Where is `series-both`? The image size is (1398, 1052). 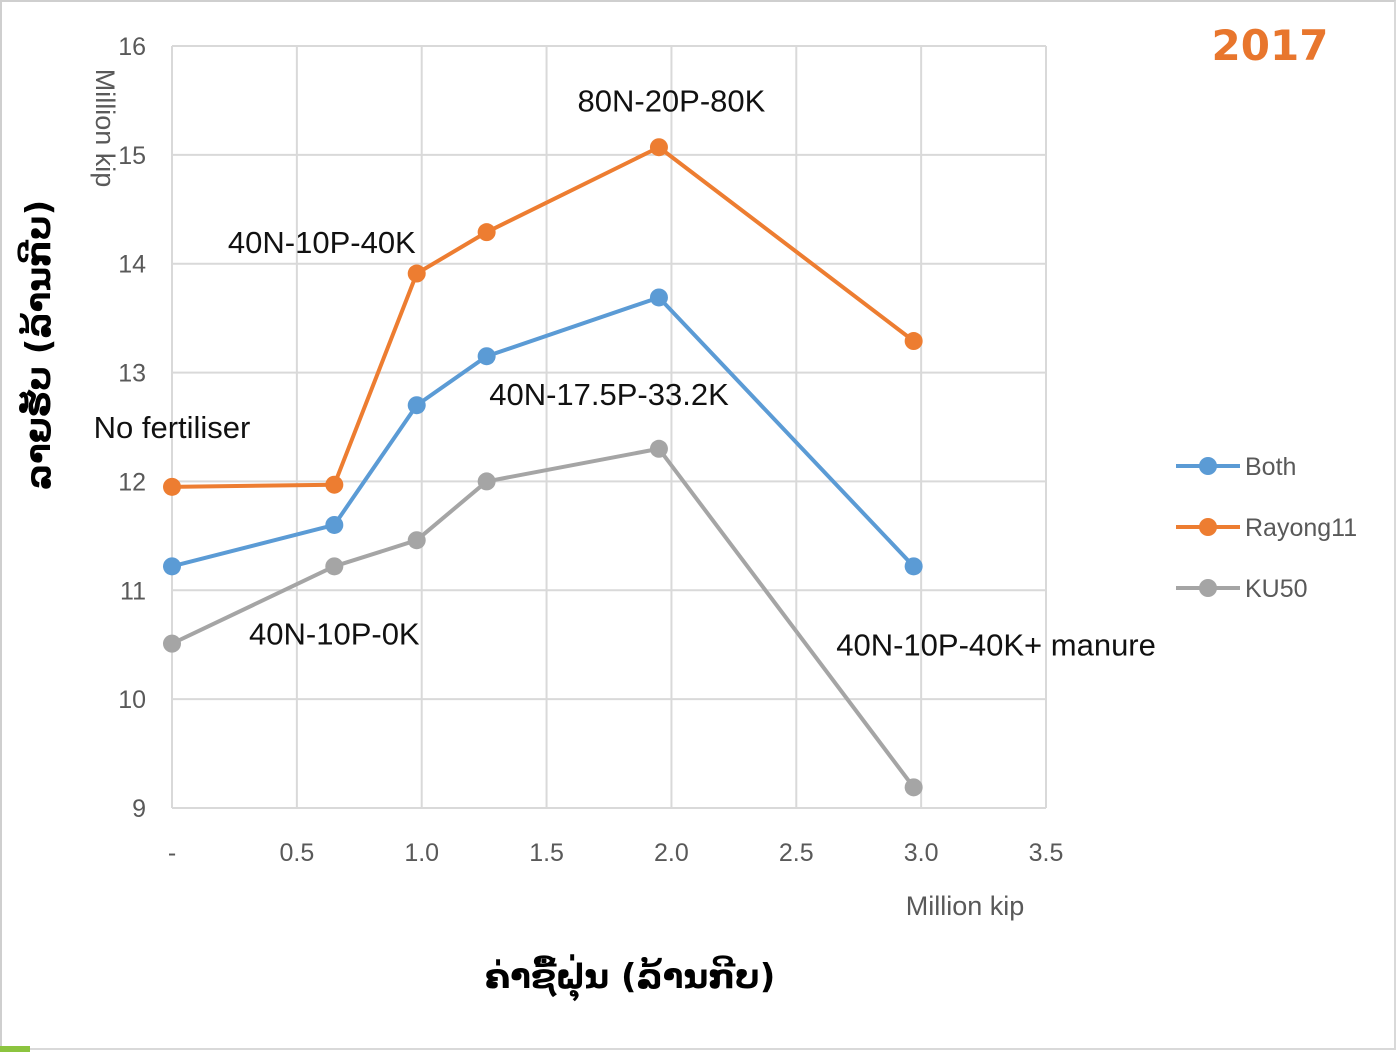 series-both is located at coordinates (543, 432).